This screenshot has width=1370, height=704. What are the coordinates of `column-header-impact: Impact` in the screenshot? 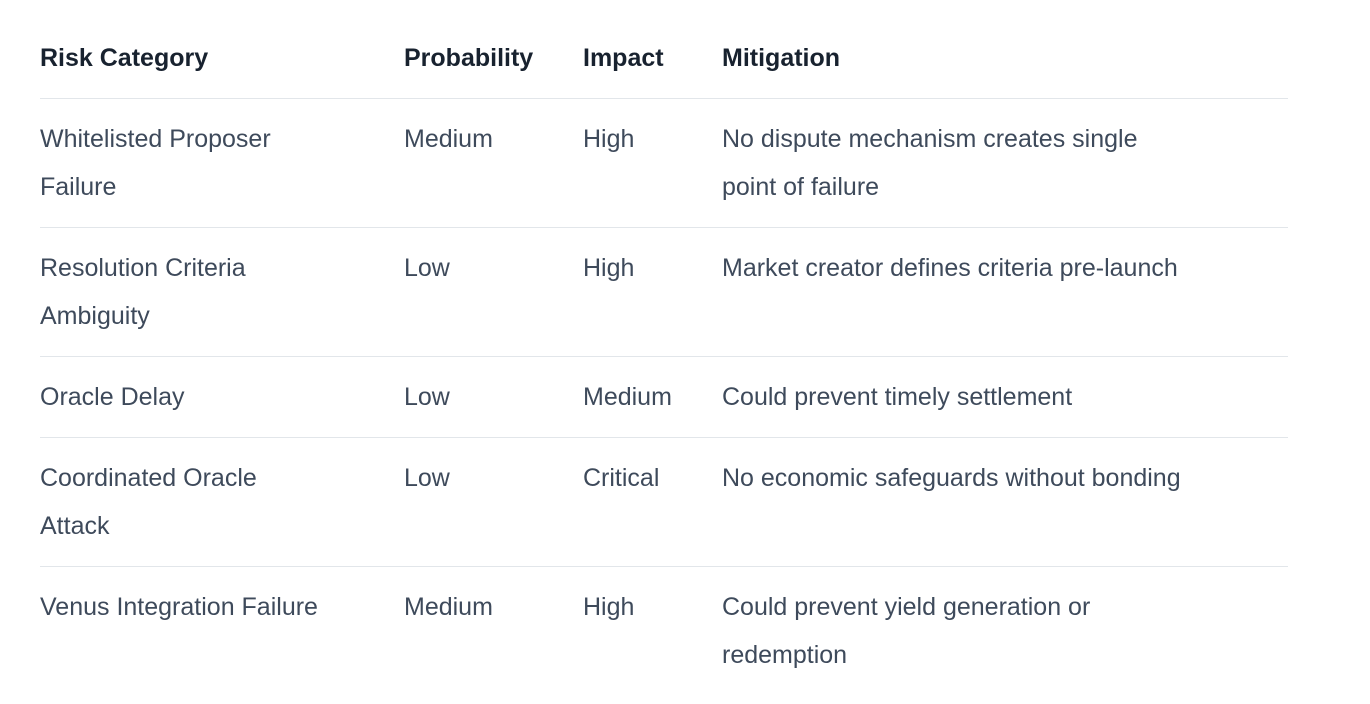 It's located at (652, 58).